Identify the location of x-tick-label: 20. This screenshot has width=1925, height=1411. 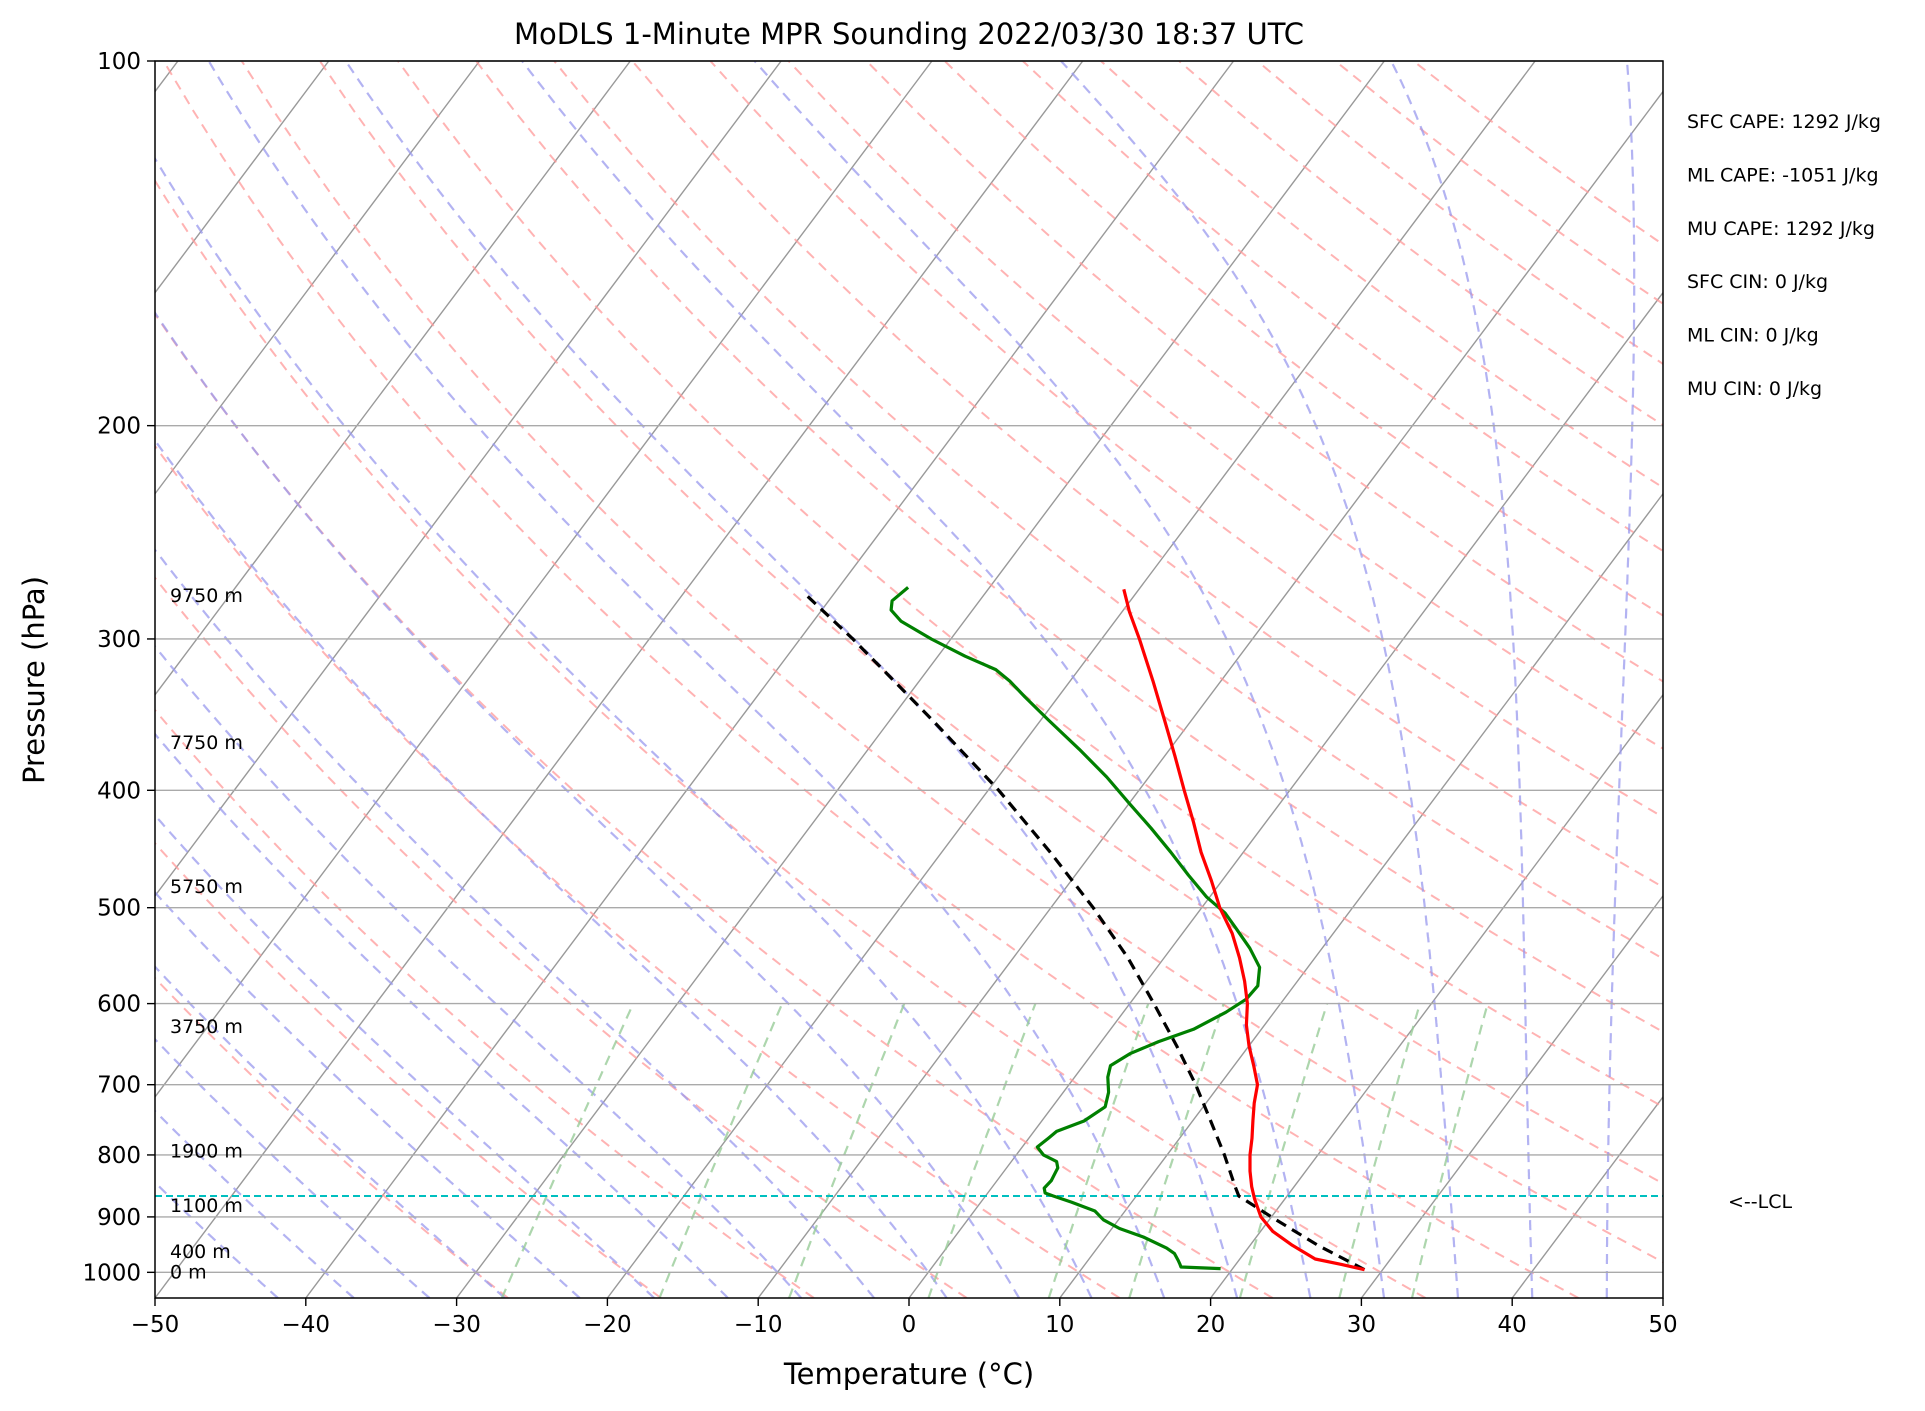
(1210, 1325).